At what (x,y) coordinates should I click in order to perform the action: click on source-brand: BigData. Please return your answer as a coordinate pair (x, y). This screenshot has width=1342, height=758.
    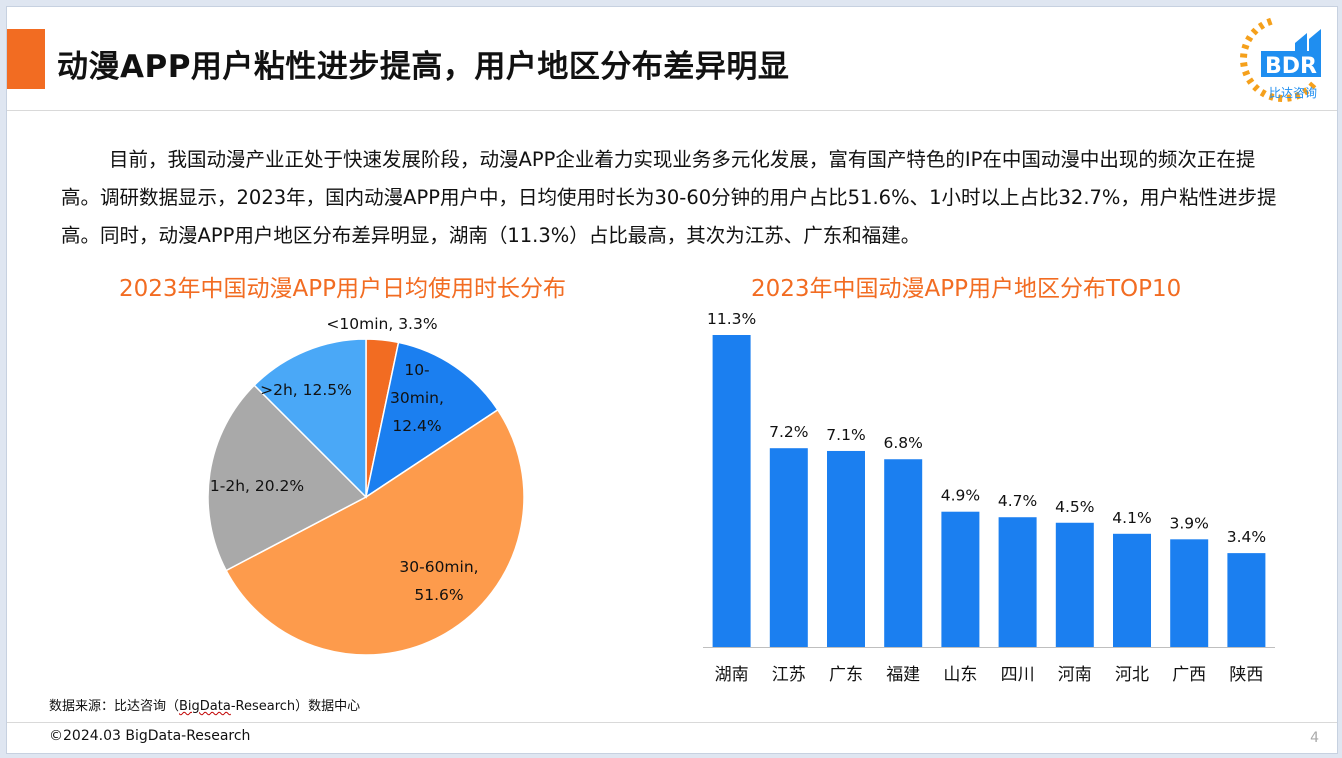
    Looking at the image, I should click on (205, 706).